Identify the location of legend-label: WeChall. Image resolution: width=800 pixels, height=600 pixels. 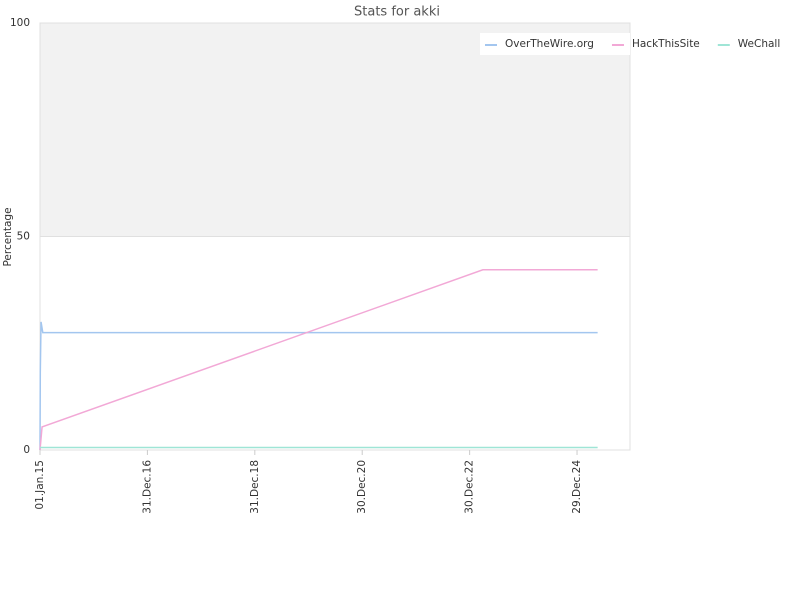
(759, 44).